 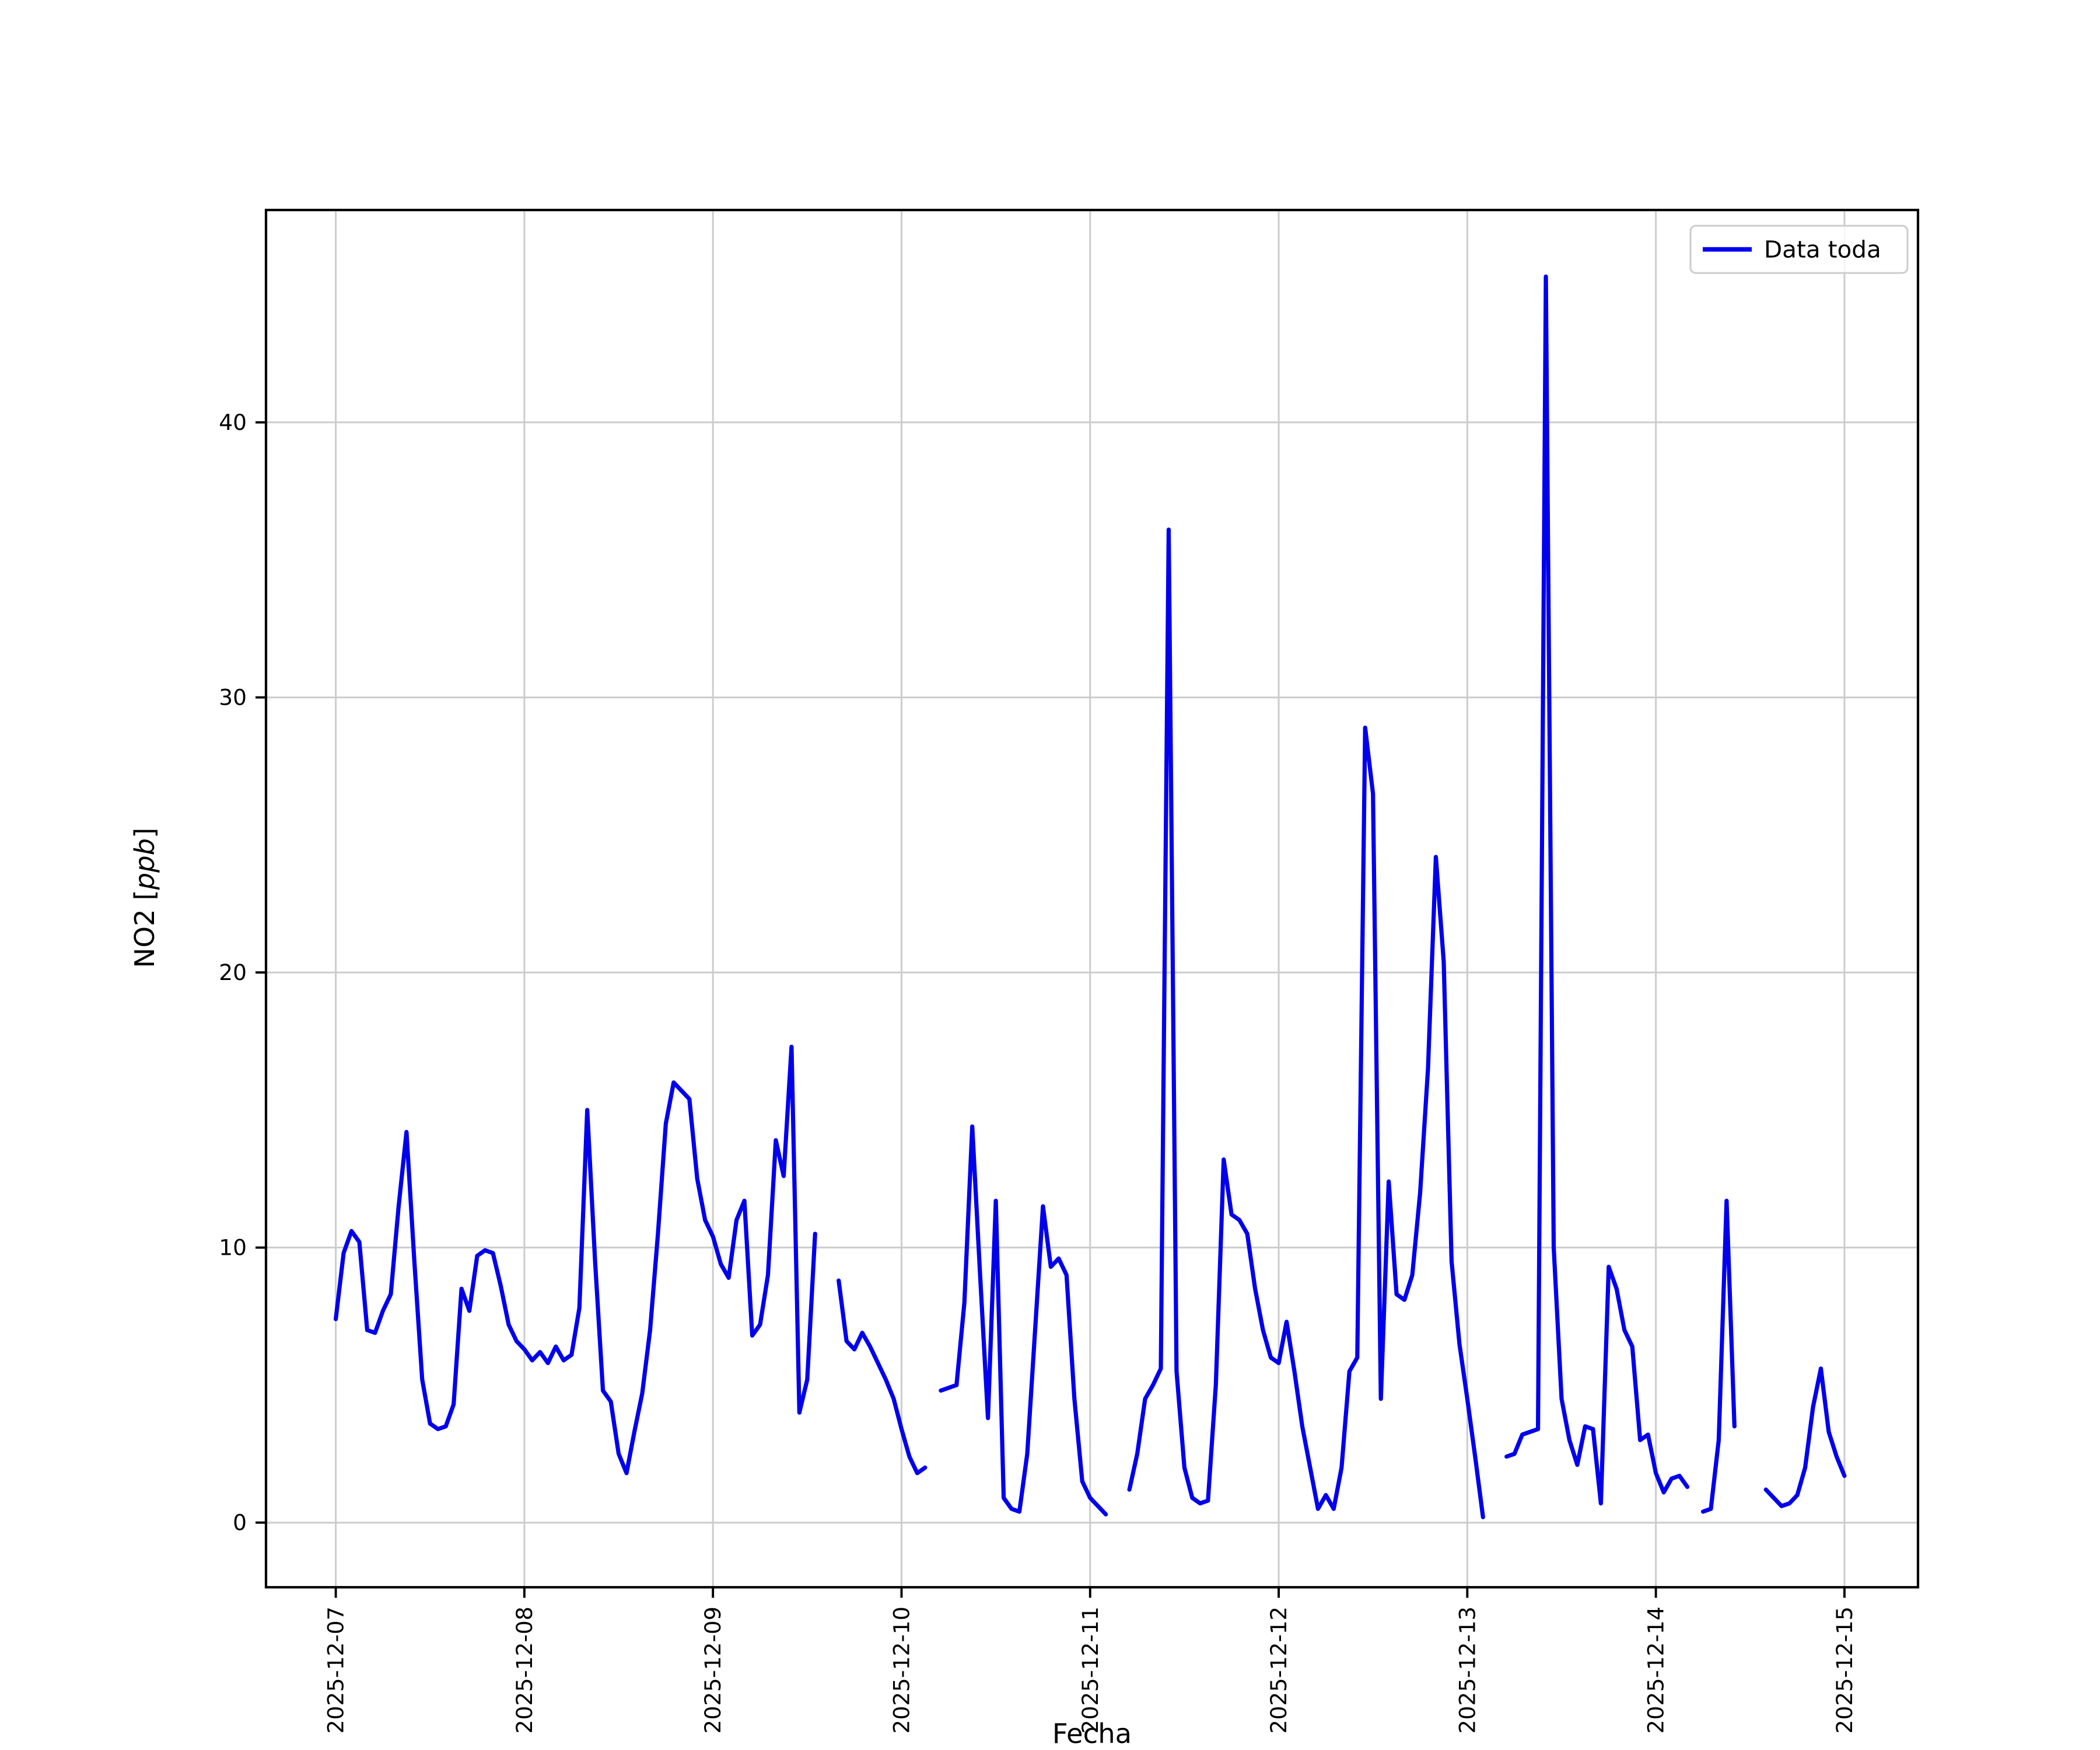 What do you see at coordinates (233, 422) in the screenshot?
I see `y-tick-label: 40` at bounding box center [233, 422].